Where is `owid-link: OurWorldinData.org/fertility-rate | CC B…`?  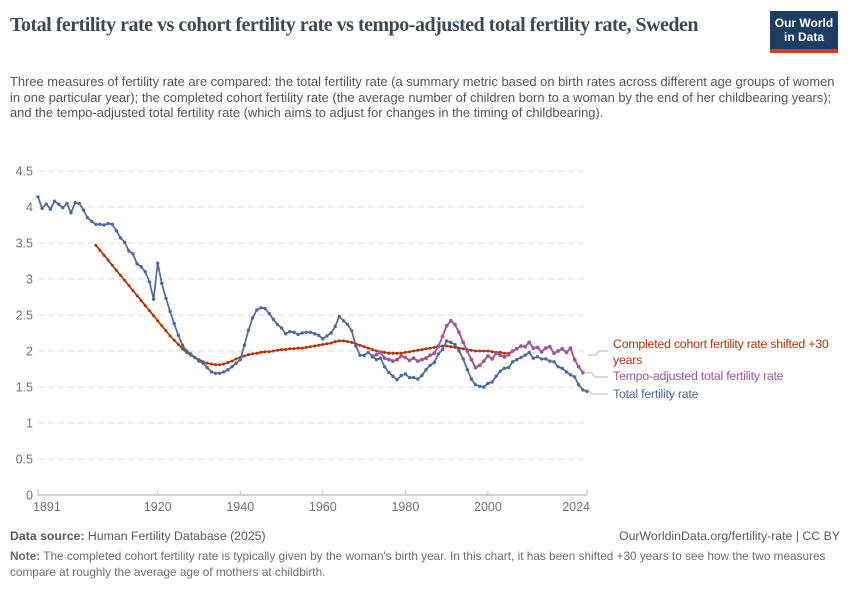
owid-link: OurWorldinData.org/fertility-rate | CC B… is located at coordinates (729, 536).